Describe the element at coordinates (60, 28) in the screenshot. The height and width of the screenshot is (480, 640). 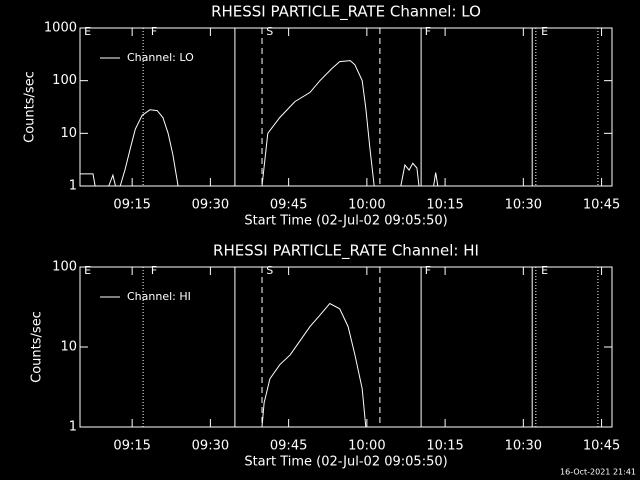
I see `y-tick-label: 1000` at that location.